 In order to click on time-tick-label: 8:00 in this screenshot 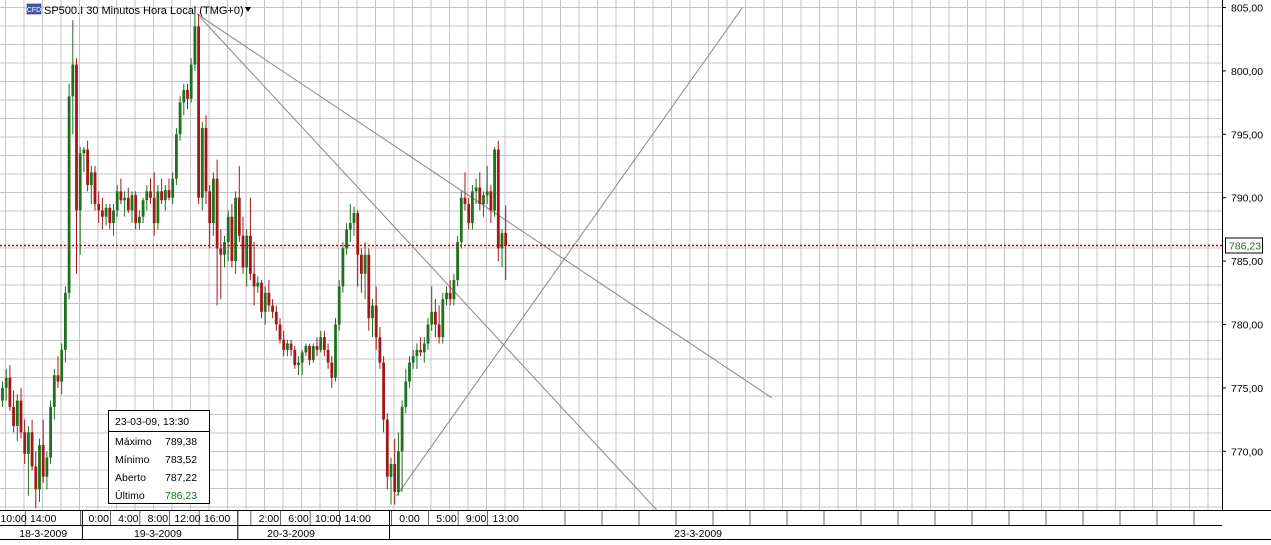, I will do `click(158, 519)`.